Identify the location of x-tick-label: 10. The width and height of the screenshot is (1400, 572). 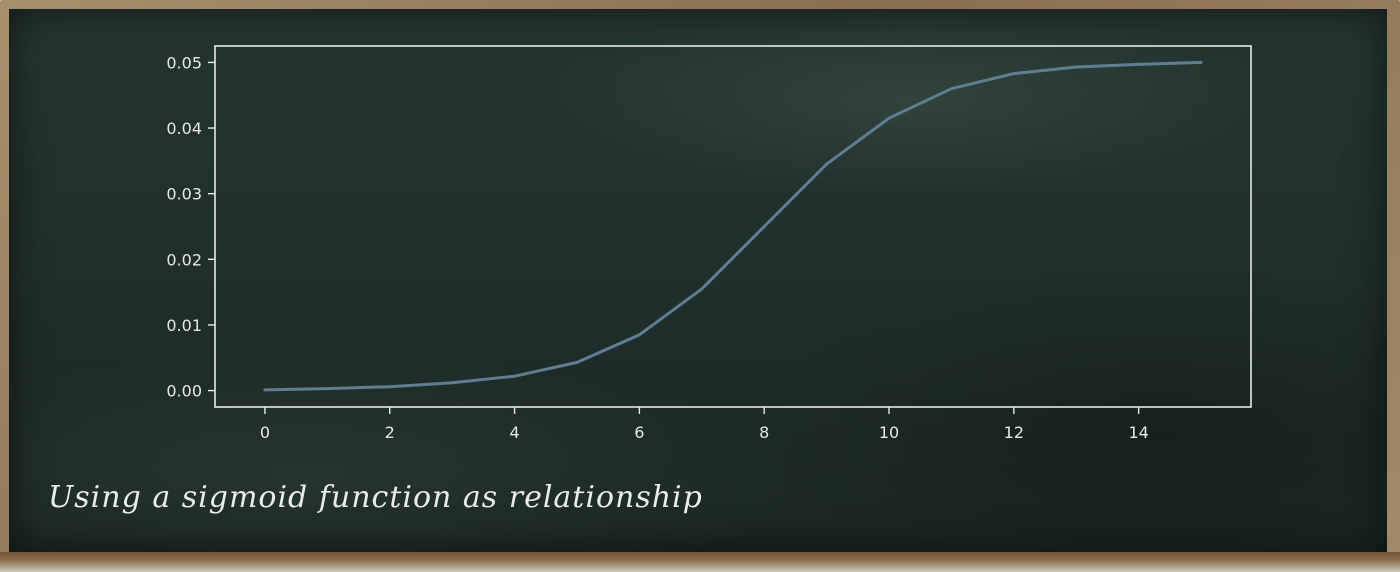
(889, 432).